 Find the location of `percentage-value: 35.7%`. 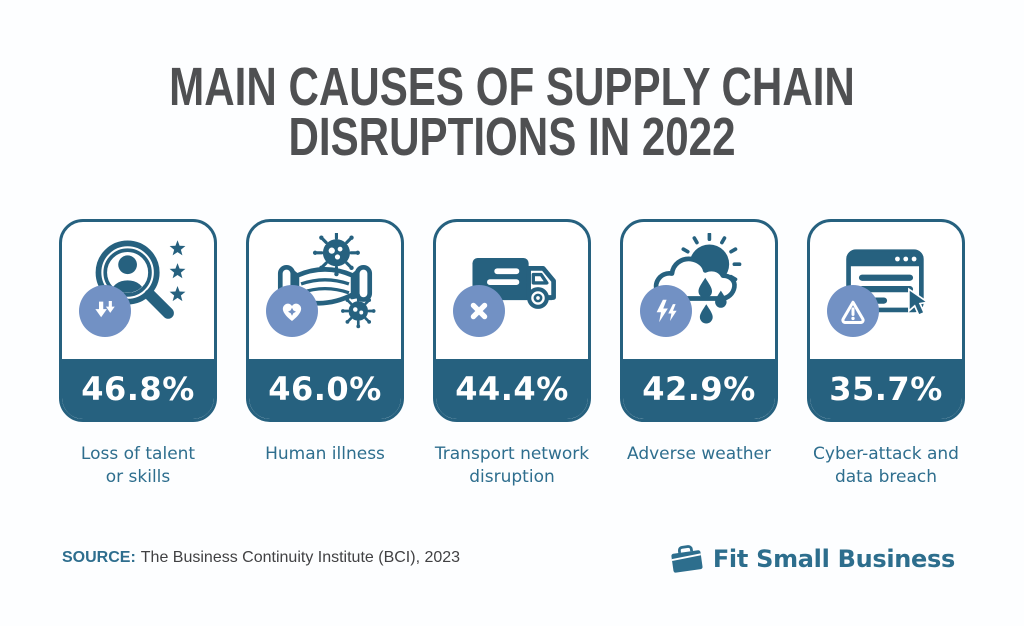

percentage-value: 35.7% is located at coordinates (886, 389).